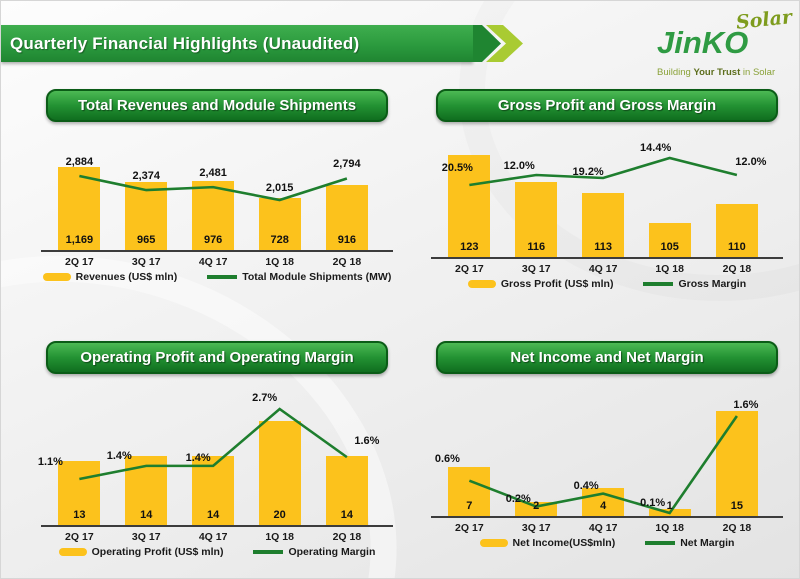  Describe the element at coordinates (146, 240) in the screenshot. I see `bar-value-label: 965` at that location.